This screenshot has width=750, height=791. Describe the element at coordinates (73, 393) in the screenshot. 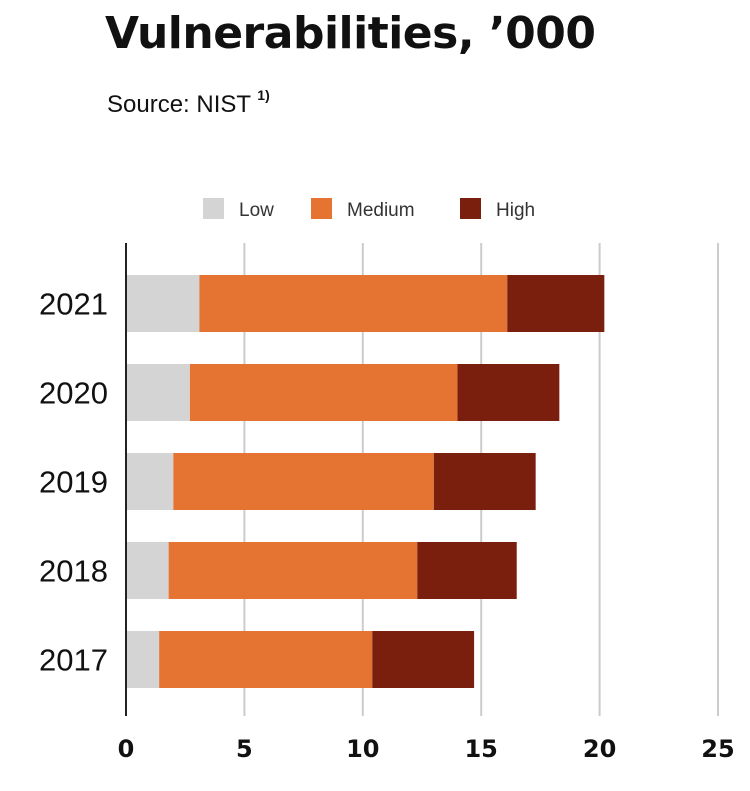

I see `y-tick-label: 2020` at that location.